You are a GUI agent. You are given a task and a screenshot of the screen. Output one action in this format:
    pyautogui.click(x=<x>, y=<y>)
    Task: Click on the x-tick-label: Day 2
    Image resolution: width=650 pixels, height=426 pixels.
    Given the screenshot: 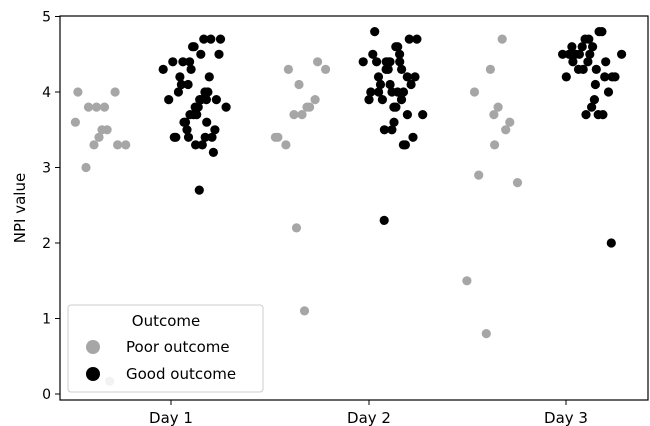 What is the action you would take?
    pyautogui.click(x=369, y=417)
    